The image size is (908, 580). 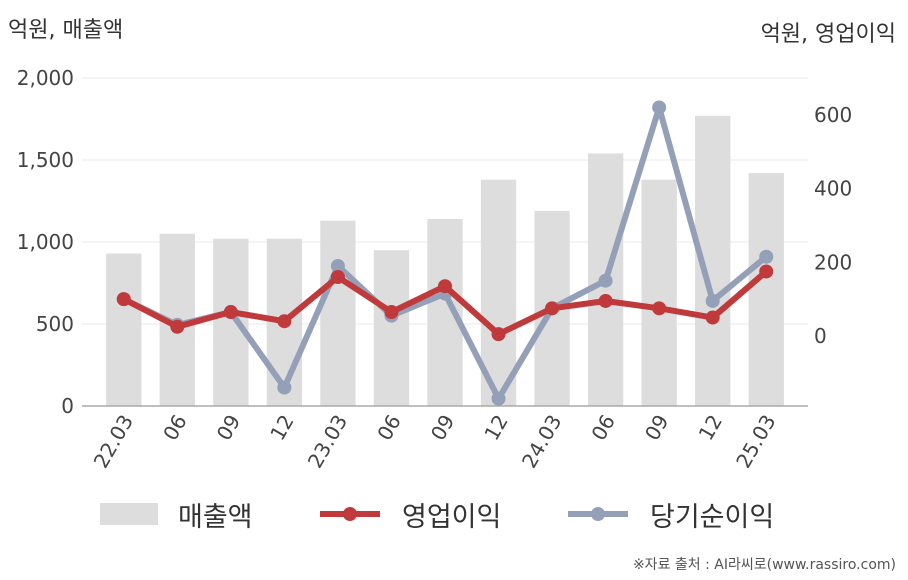 I want to click on legend-item-operating-profit: 영업이익, so click(x=409, y=514).